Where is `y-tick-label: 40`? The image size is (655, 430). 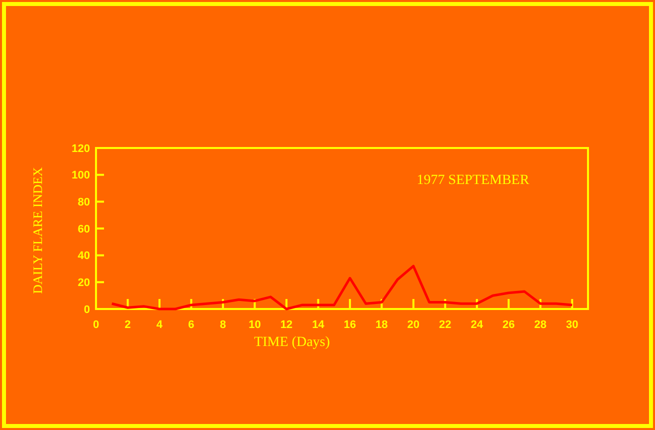
y-tick-label: 40 is located at coordinates (84, 256).